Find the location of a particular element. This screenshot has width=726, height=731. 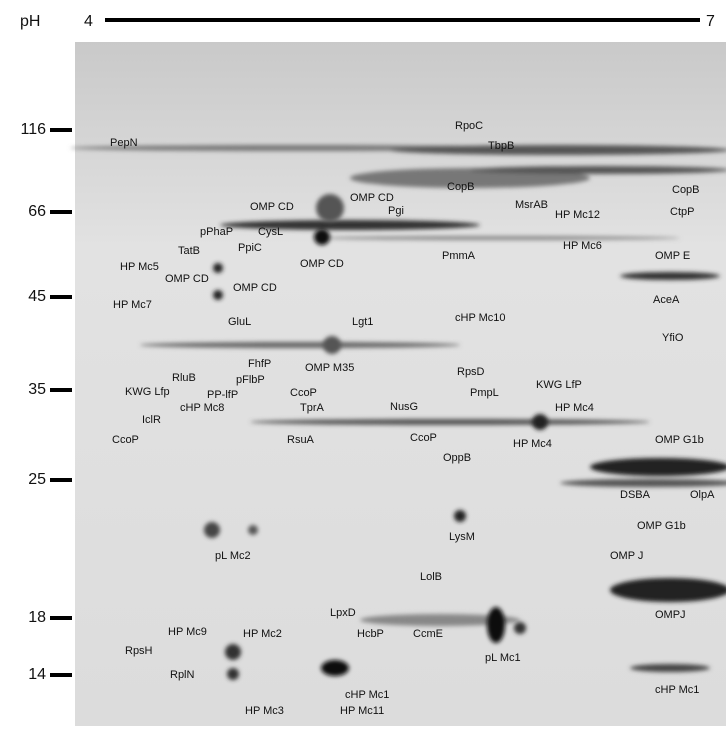

mw-label: 116 is located at coordinates (33, 129).